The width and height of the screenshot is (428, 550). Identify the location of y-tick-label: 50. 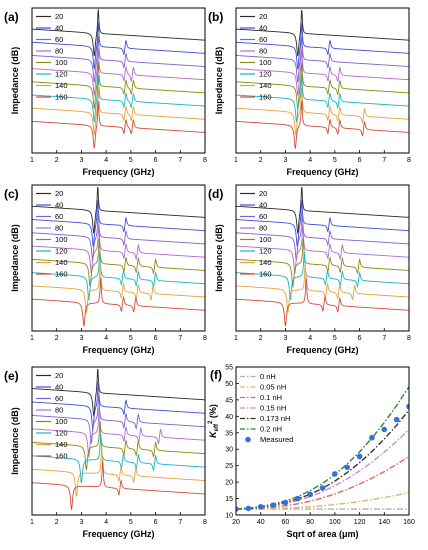
(229, 384).